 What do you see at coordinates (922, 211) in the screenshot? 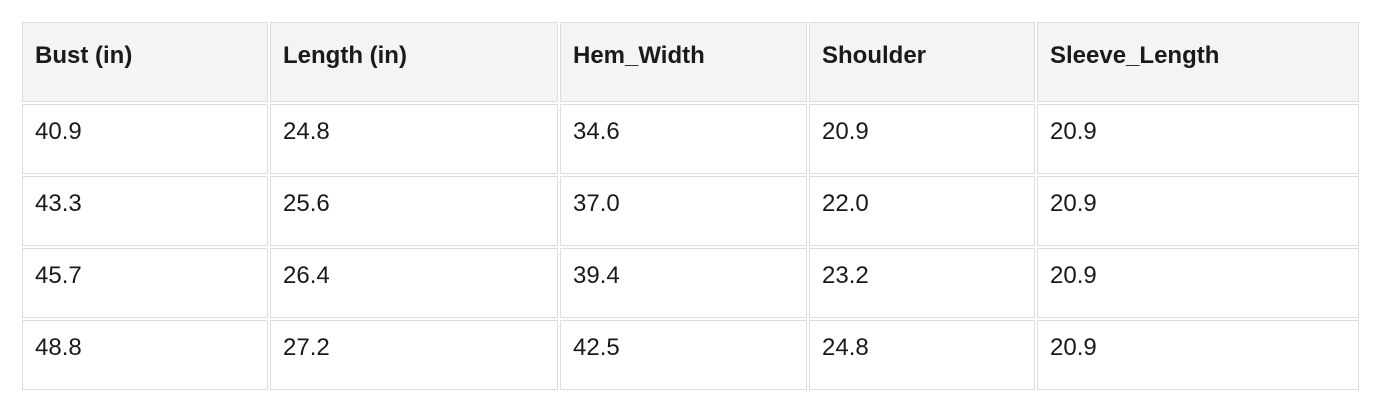
I see `table-cell: 22.0` at bounding box center [922, 211].